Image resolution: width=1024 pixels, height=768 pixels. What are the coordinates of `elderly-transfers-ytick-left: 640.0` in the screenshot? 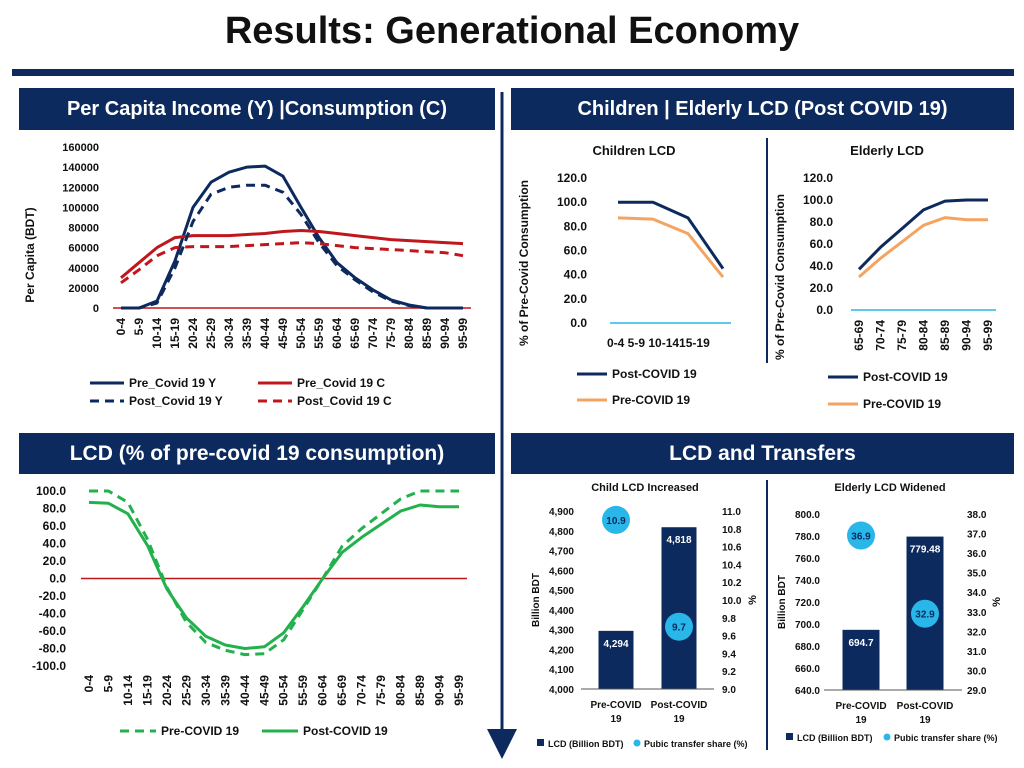 It's located at (807, 691).